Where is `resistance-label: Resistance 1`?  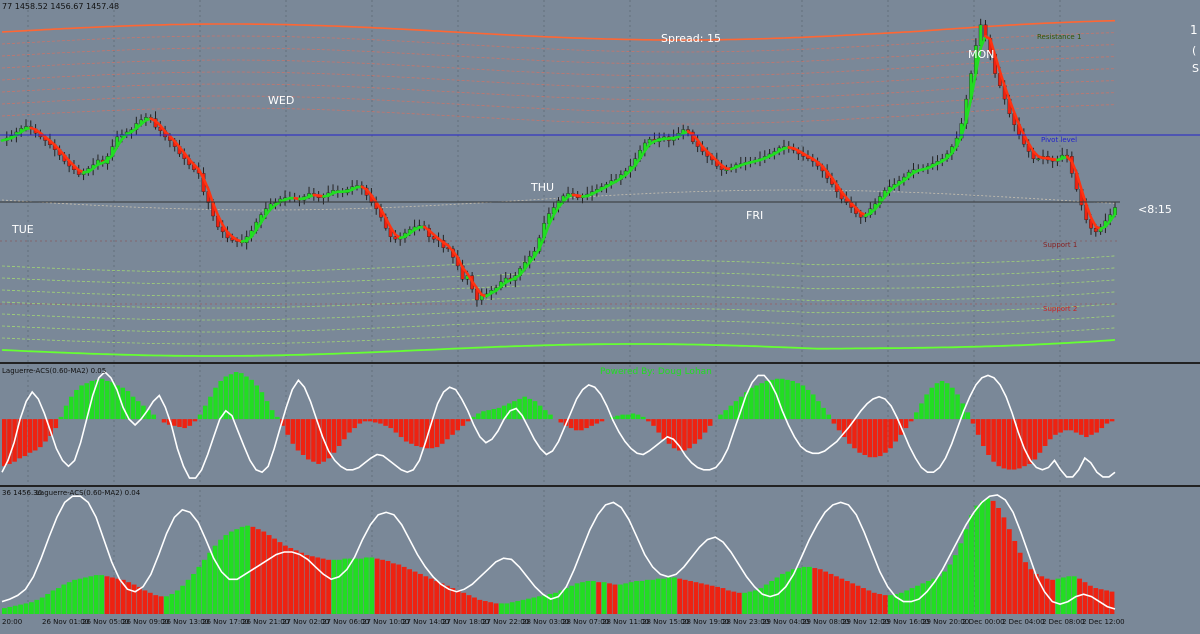 resistance-label: Resistance 1 is located at coordinates (1059, 37).